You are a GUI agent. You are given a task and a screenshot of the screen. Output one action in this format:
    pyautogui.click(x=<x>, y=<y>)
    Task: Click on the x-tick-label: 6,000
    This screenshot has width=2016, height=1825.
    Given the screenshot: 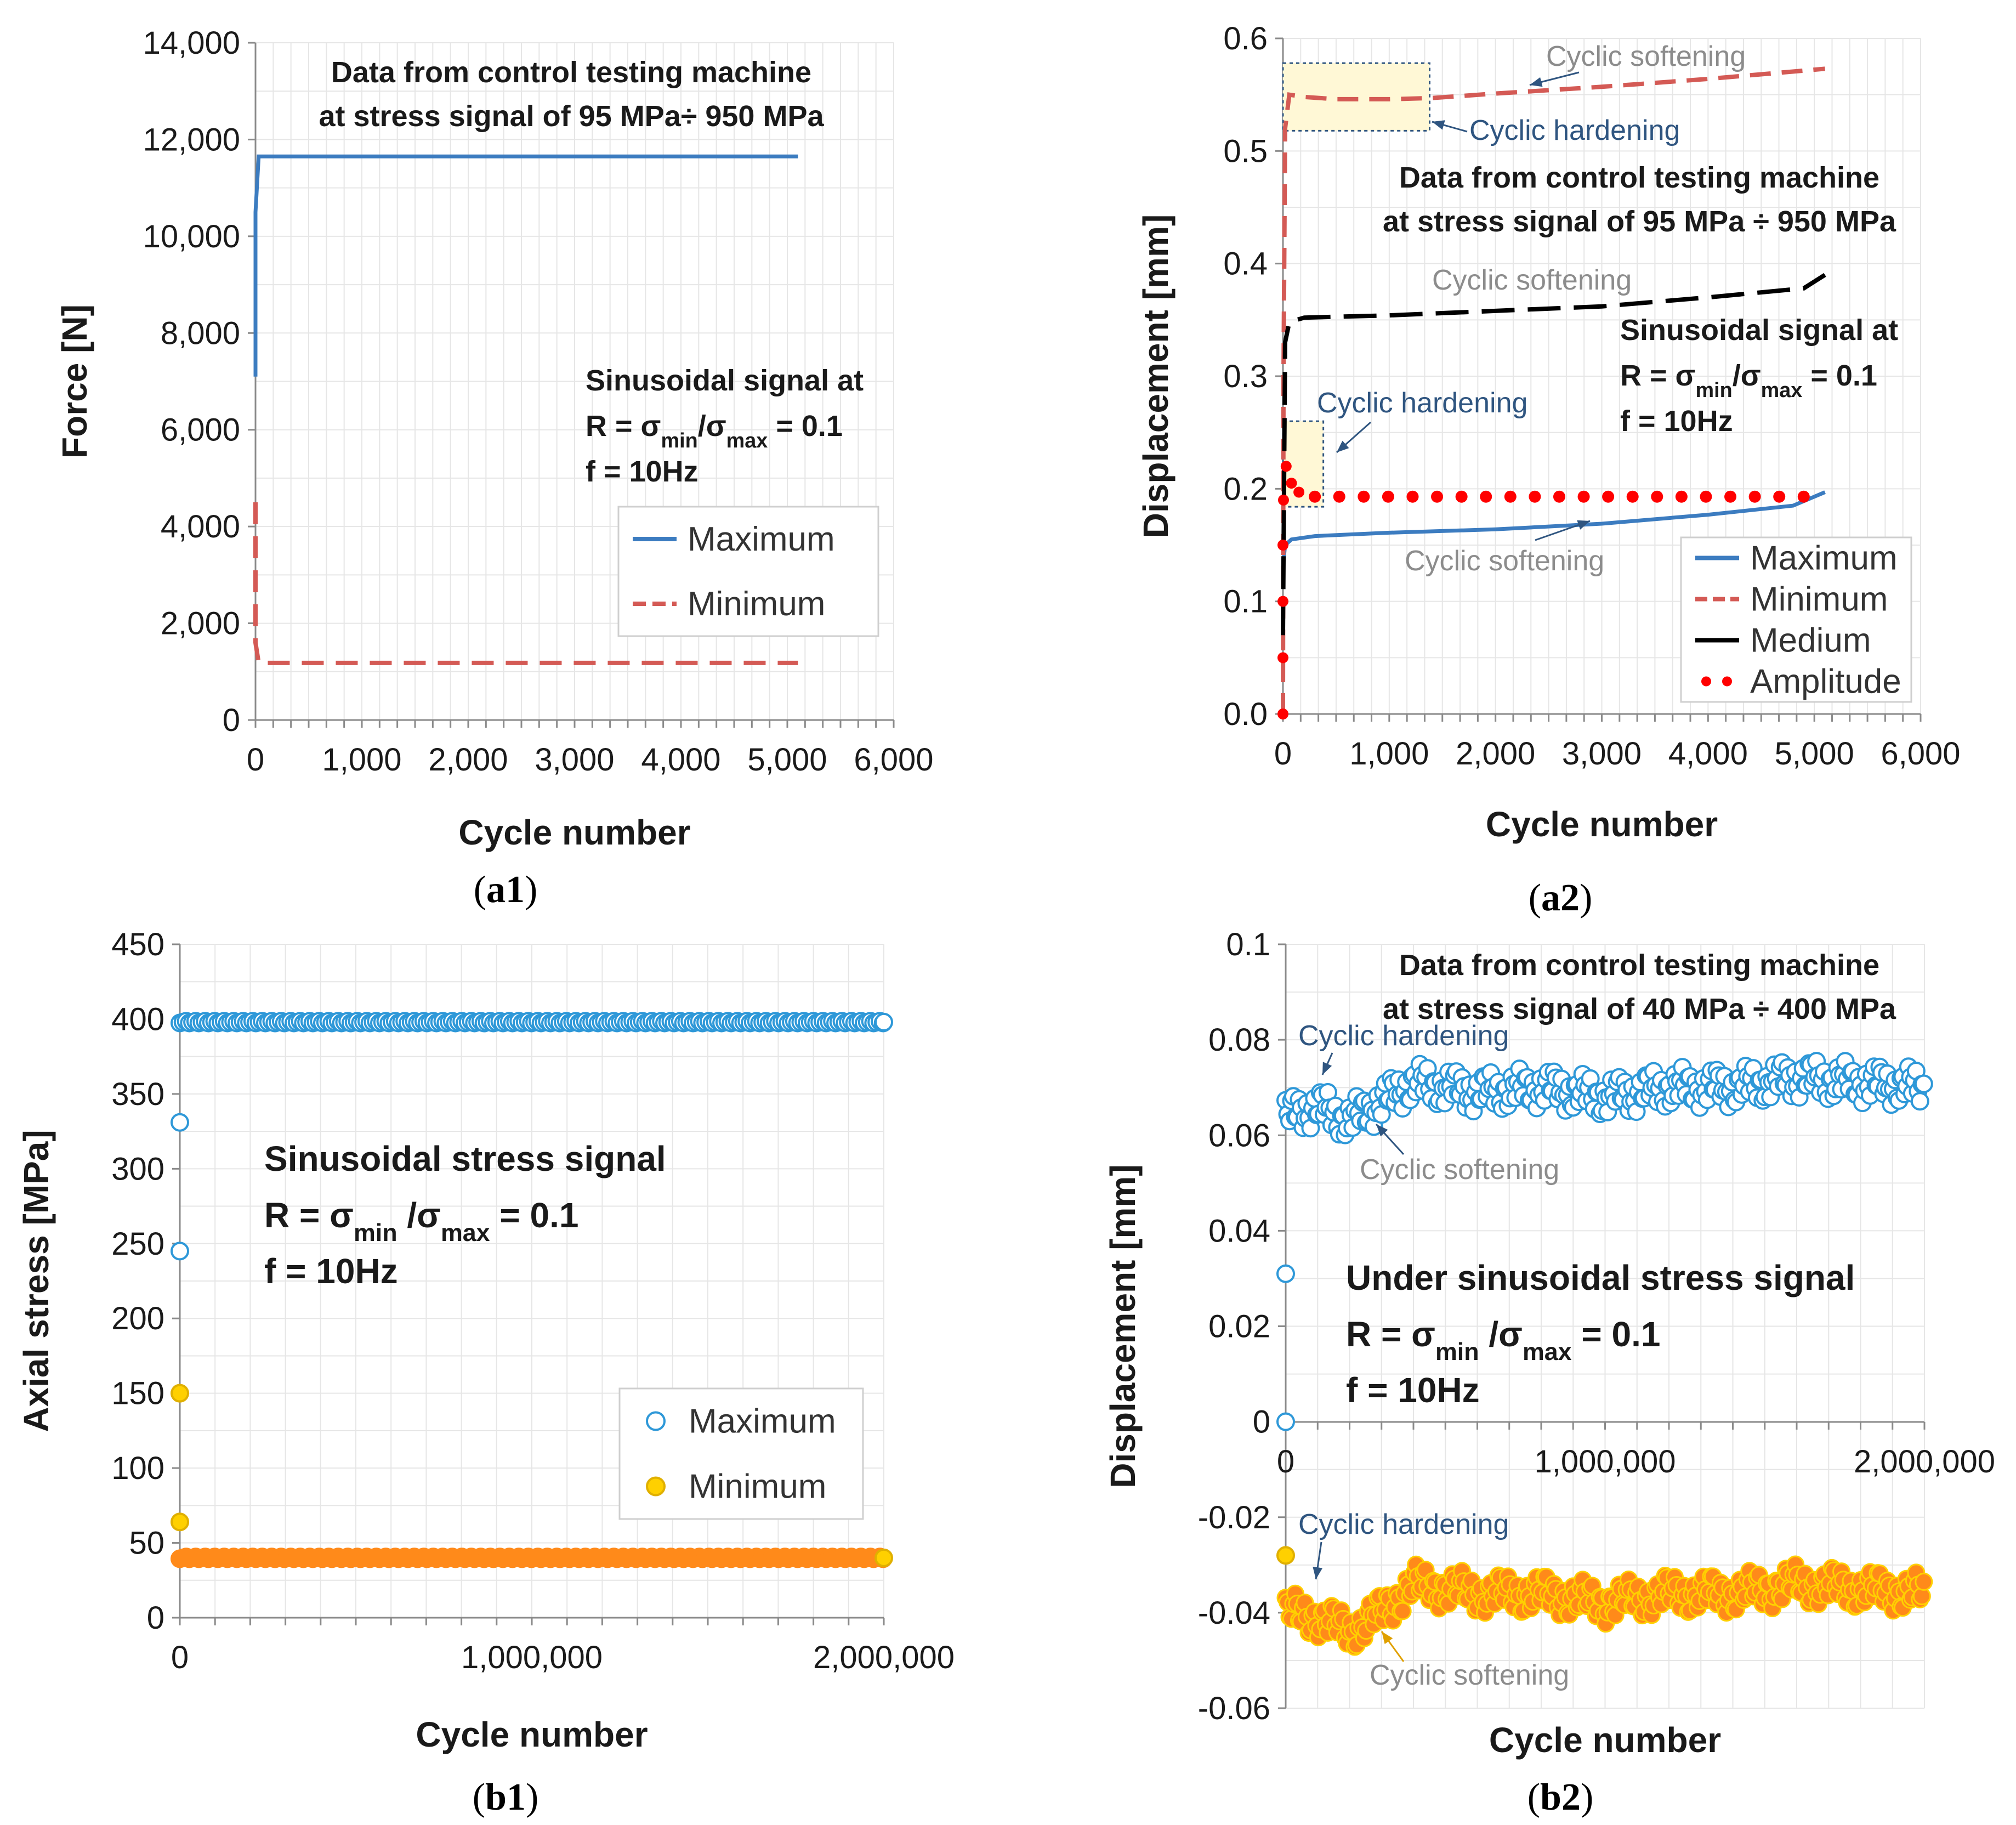 What is the action you would take?
    pyautogui.click(x=1920, y=754)
    